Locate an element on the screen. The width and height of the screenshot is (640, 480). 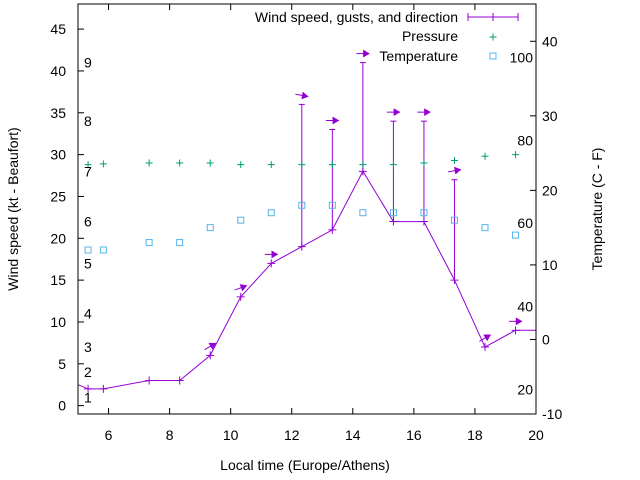
x-axis-label: Local time (Europe/Athens) is located at coordinates (305, 465).